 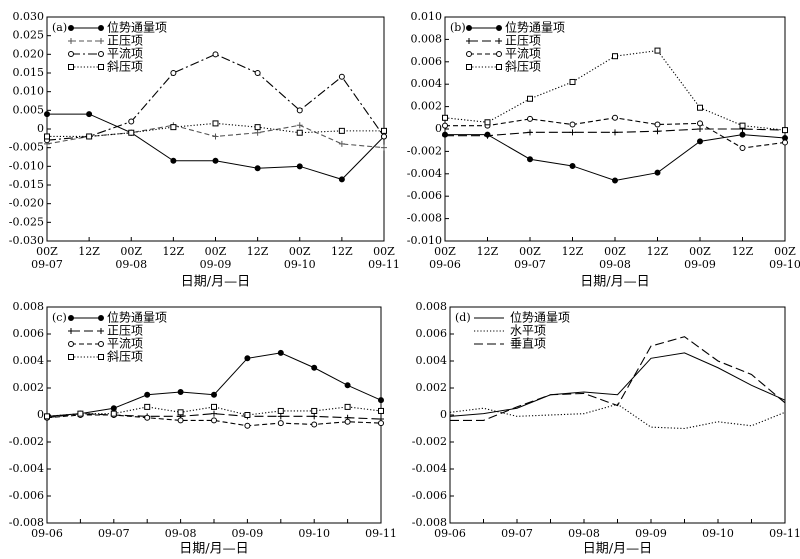 I want to click on y-tick-label: -0.005, so click(x=26, y=147).